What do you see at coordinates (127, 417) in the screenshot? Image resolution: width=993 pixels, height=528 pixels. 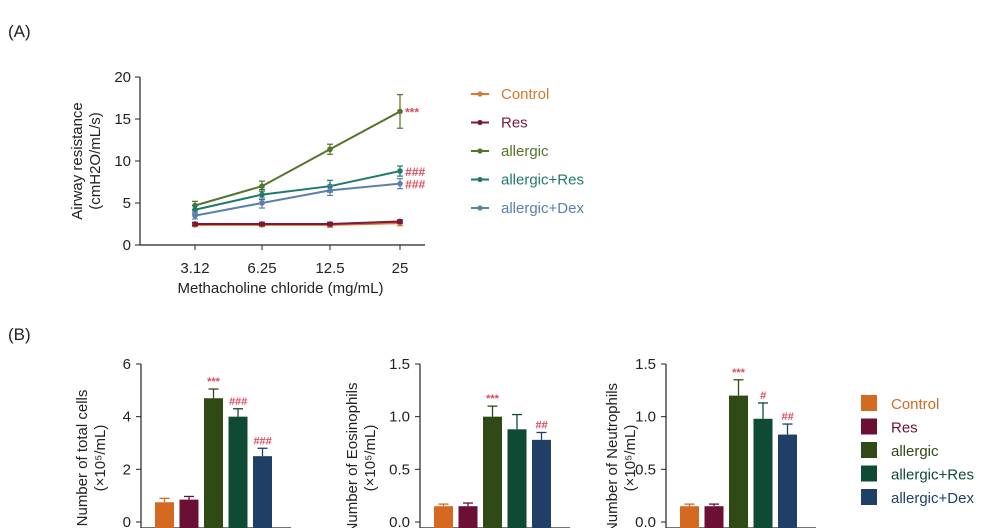 I see `y-tick-label: 4` at bounding box center [127, 417].